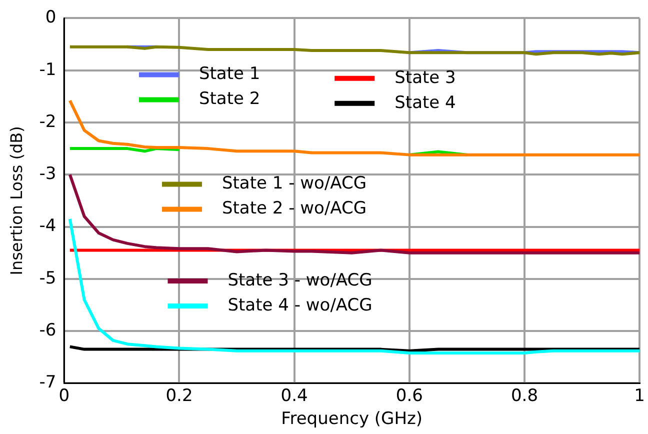 The height and width of the screenshot is (434, 648). Describe the element at coordinates (294, 396) in the screenshot. I see `x-tick-label: 0.4` at that location.